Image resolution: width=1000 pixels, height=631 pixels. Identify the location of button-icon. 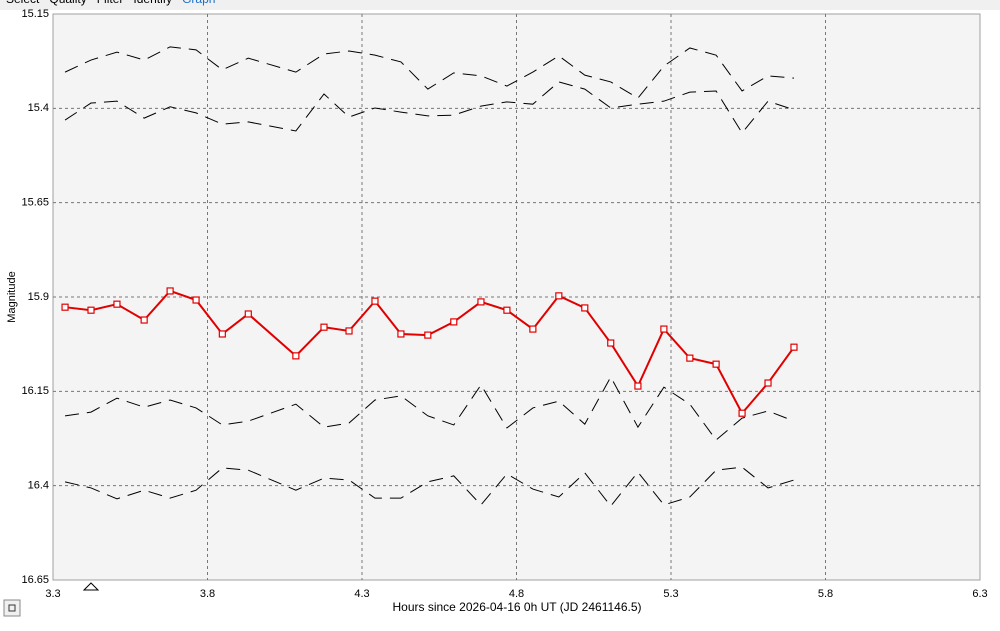
(12, 608).